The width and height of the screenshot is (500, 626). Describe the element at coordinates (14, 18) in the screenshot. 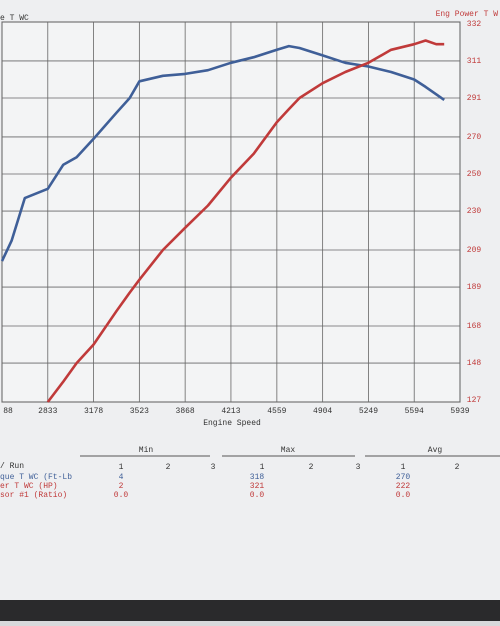

I see `y-axis-title: e T WC` at that location.